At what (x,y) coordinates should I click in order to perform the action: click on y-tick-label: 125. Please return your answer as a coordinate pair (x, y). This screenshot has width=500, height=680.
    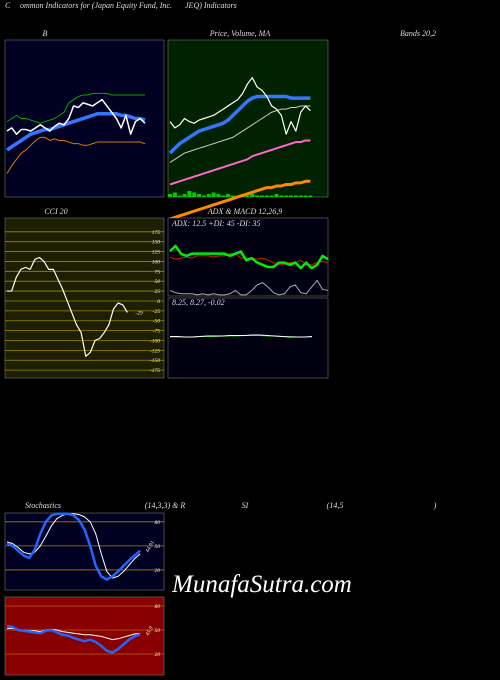
    Looking at the image, I should click on (156, 253).